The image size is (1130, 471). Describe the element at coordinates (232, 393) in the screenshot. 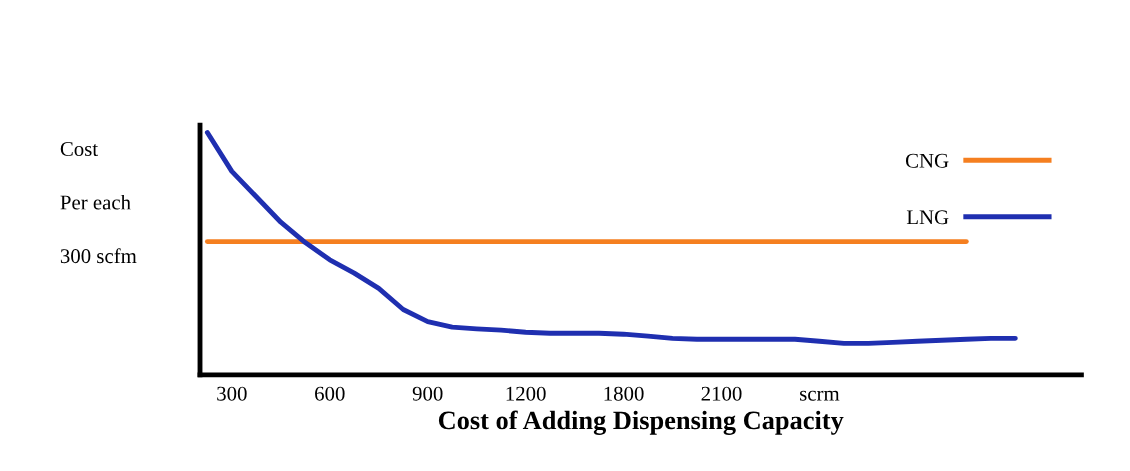

I see `x-tick-label: 300` at that location.